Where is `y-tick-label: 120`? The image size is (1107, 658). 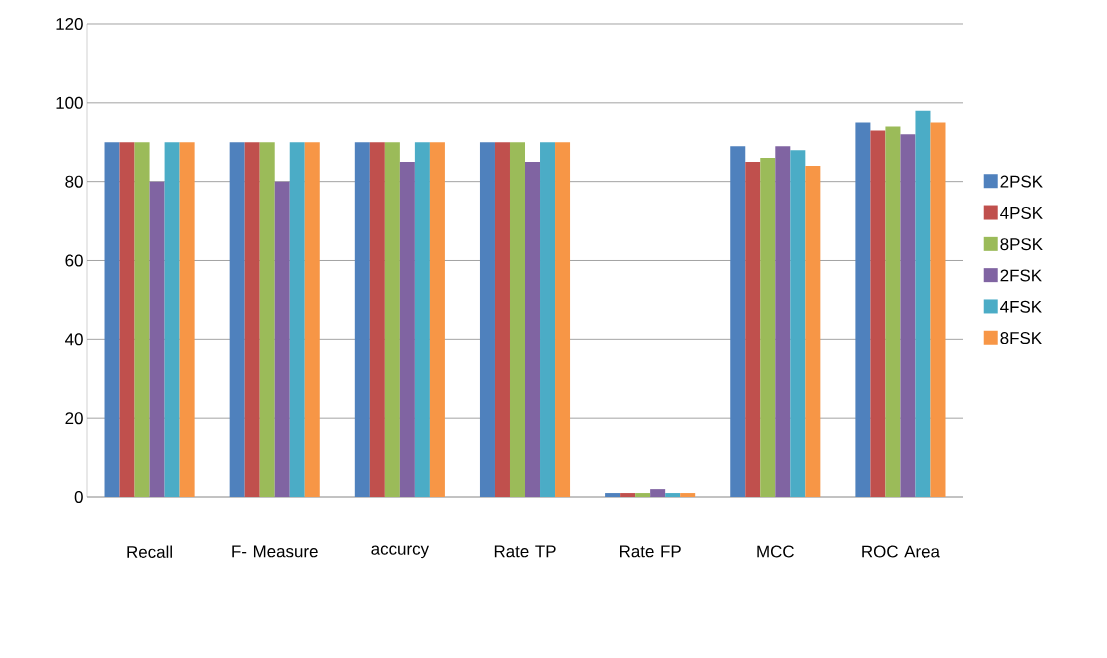
y-tick-label: 120 is located at coordinates (69, 24).